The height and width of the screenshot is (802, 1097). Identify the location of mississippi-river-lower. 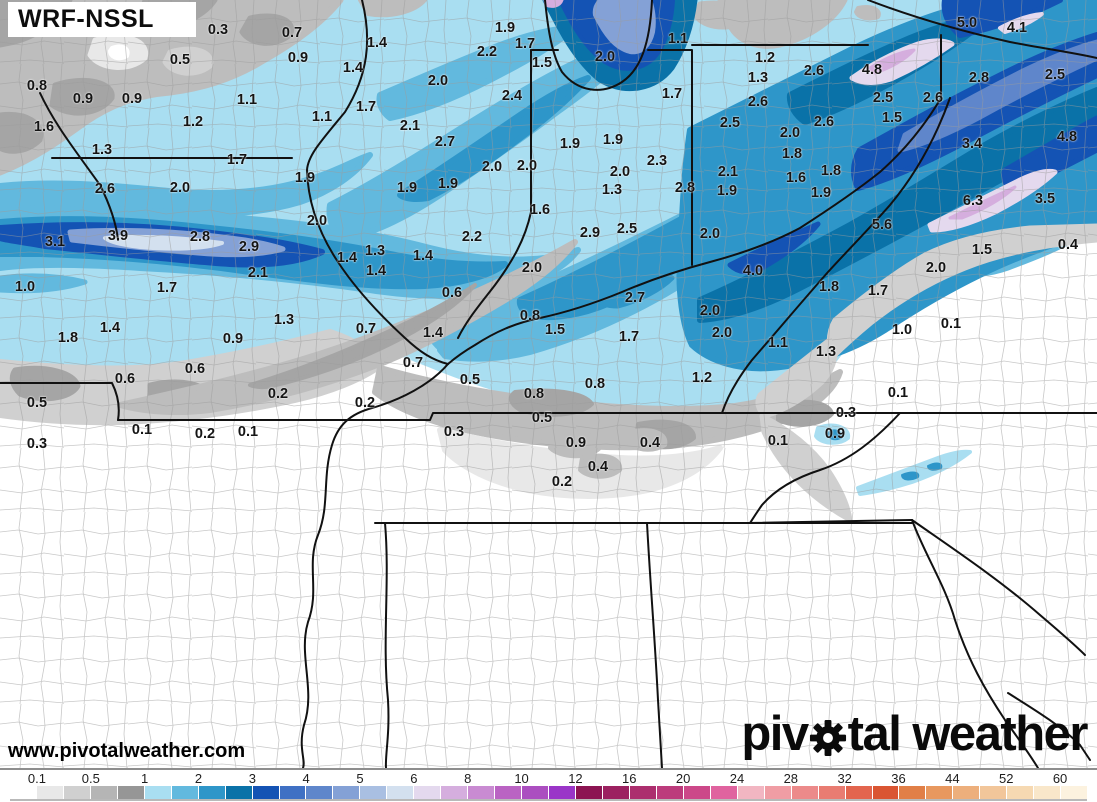
(374, 565).